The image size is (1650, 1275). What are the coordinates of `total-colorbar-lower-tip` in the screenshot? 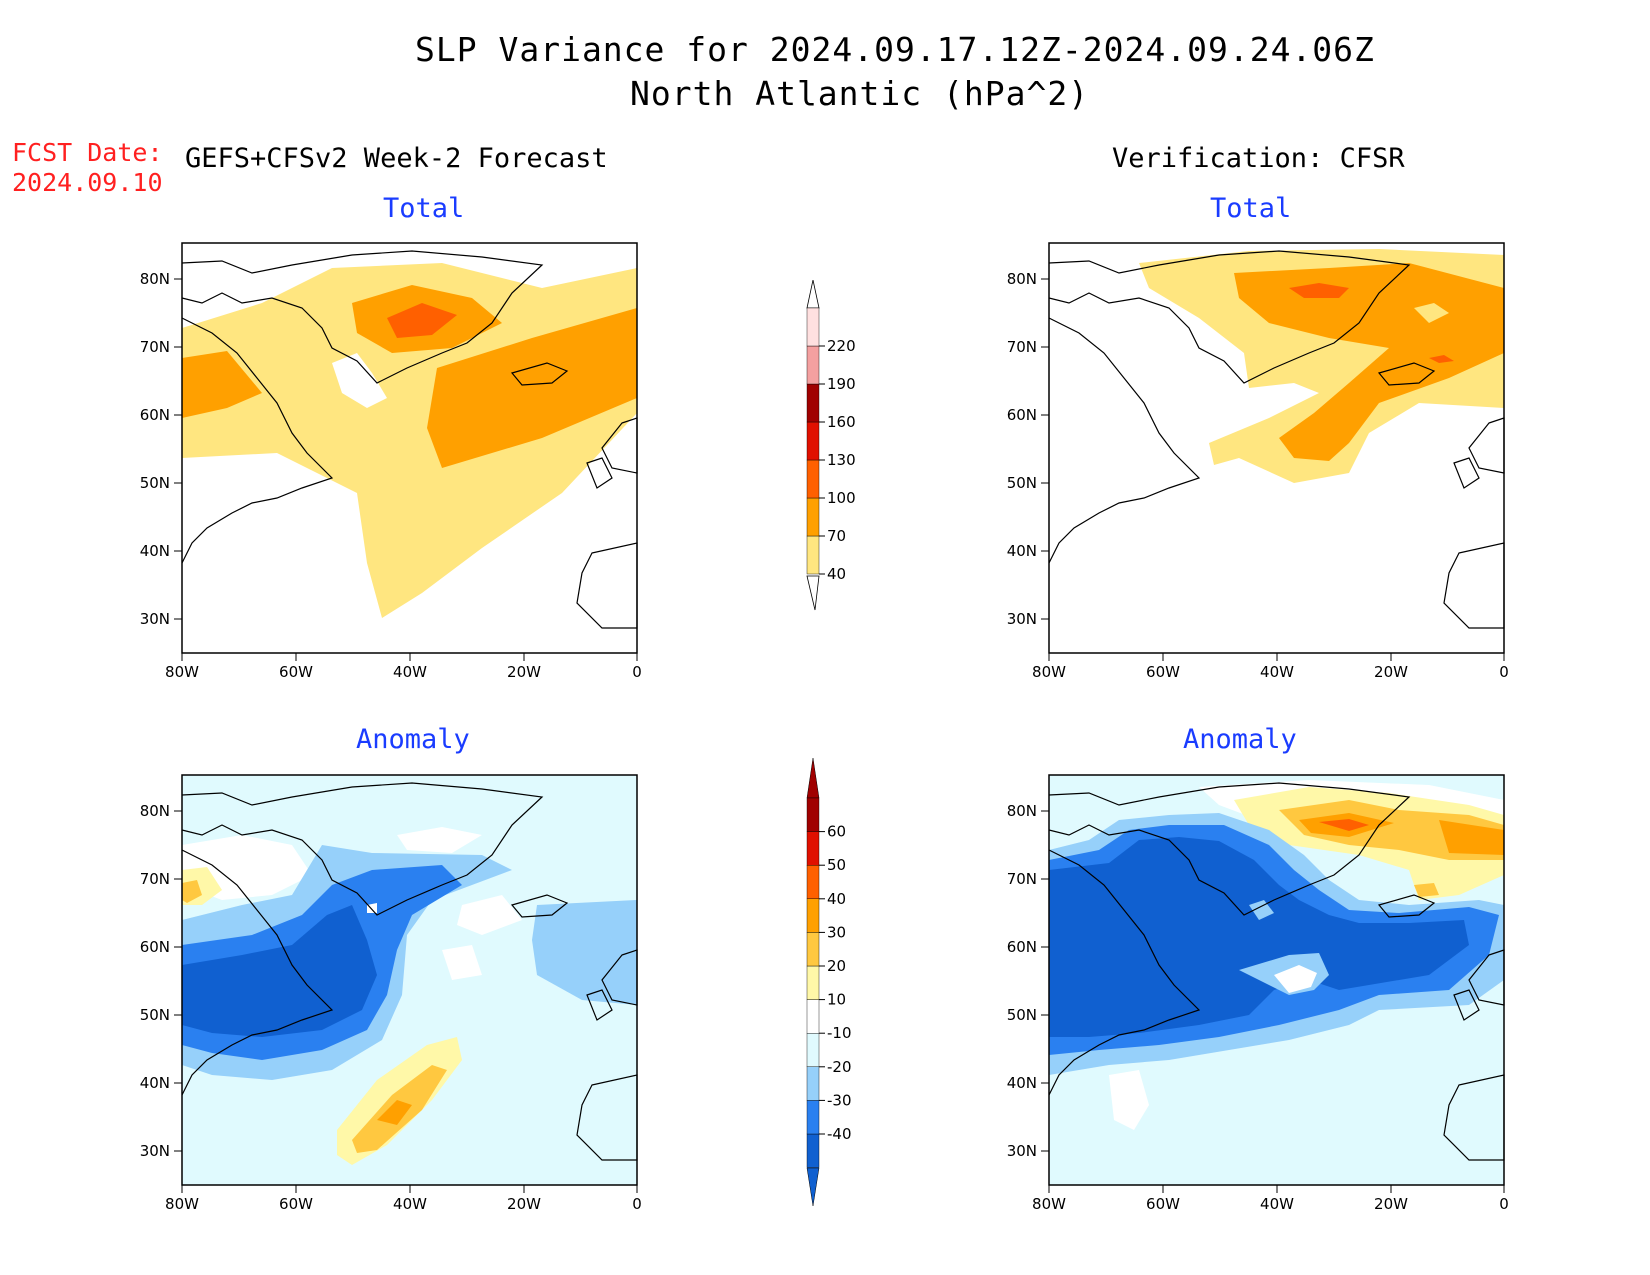 It's located at (813, 593).